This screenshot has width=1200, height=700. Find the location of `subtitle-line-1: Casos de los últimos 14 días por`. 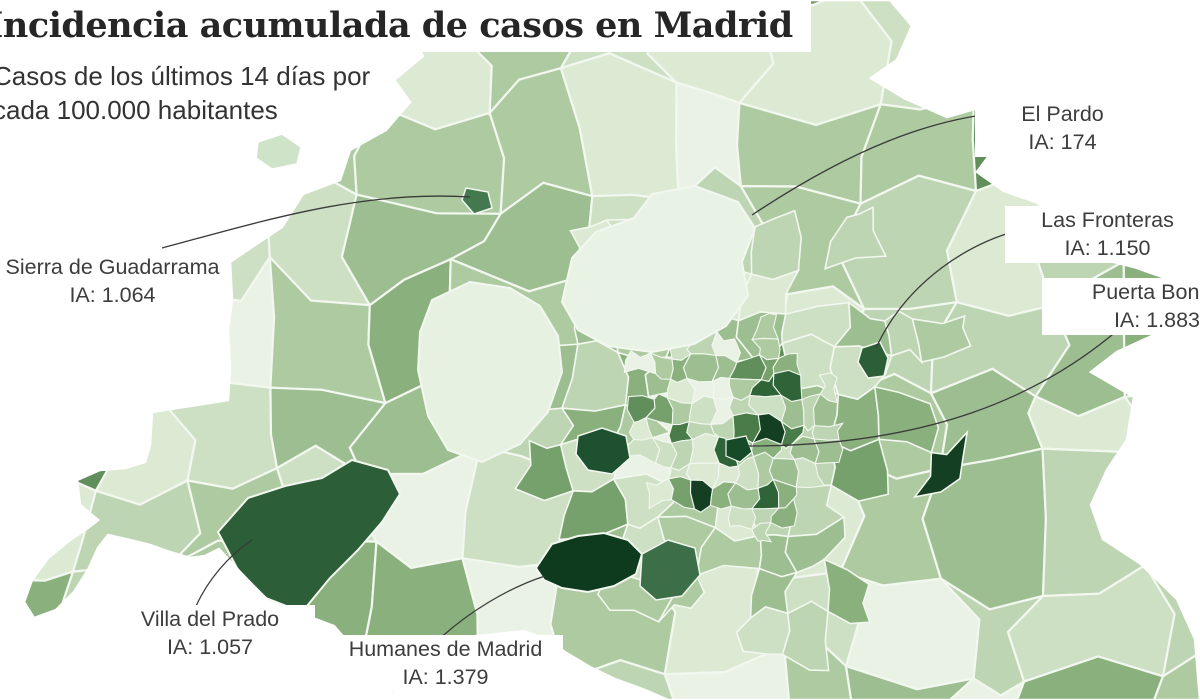

subtitle-line-1: Casos de los últimos 14 días por is located at coordinates (185, 76).